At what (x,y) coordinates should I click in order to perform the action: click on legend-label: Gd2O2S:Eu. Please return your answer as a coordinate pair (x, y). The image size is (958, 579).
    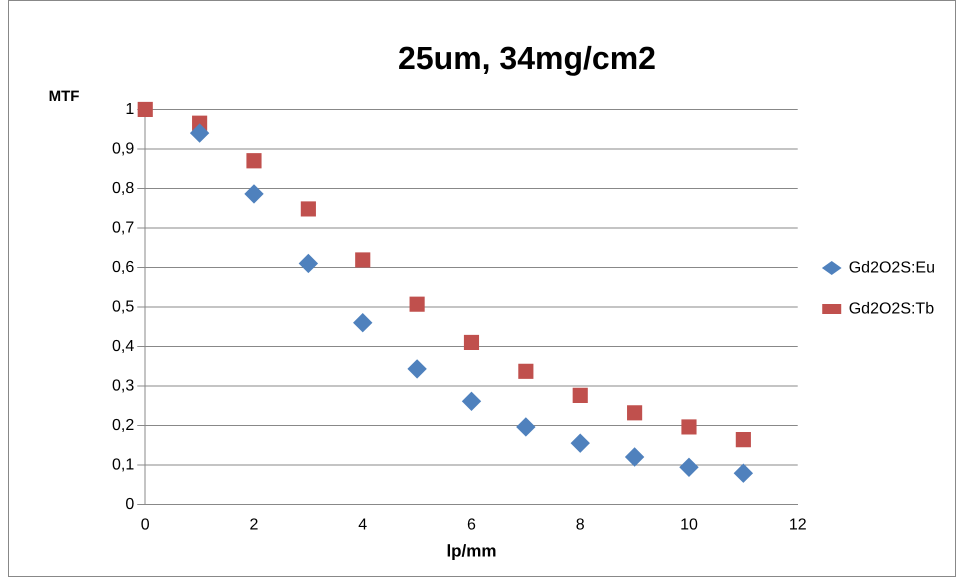
    Looking at the image, I should click on (892, 267).